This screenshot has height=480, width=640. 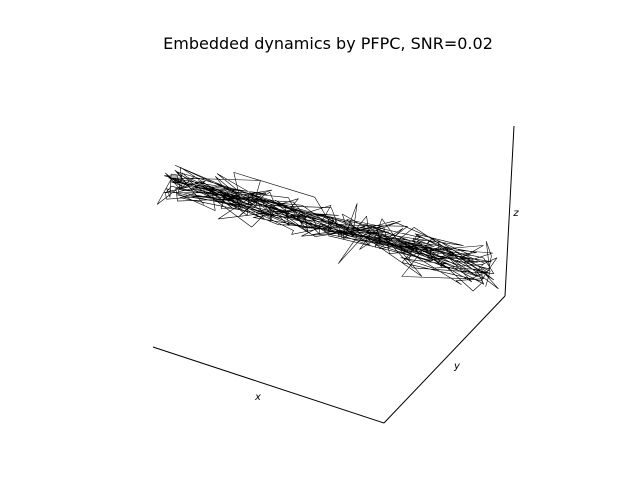 What do you see at coordinates (509, 211) in the screenshot?
I see `z-axis-line` at bounding box center [509, 211].